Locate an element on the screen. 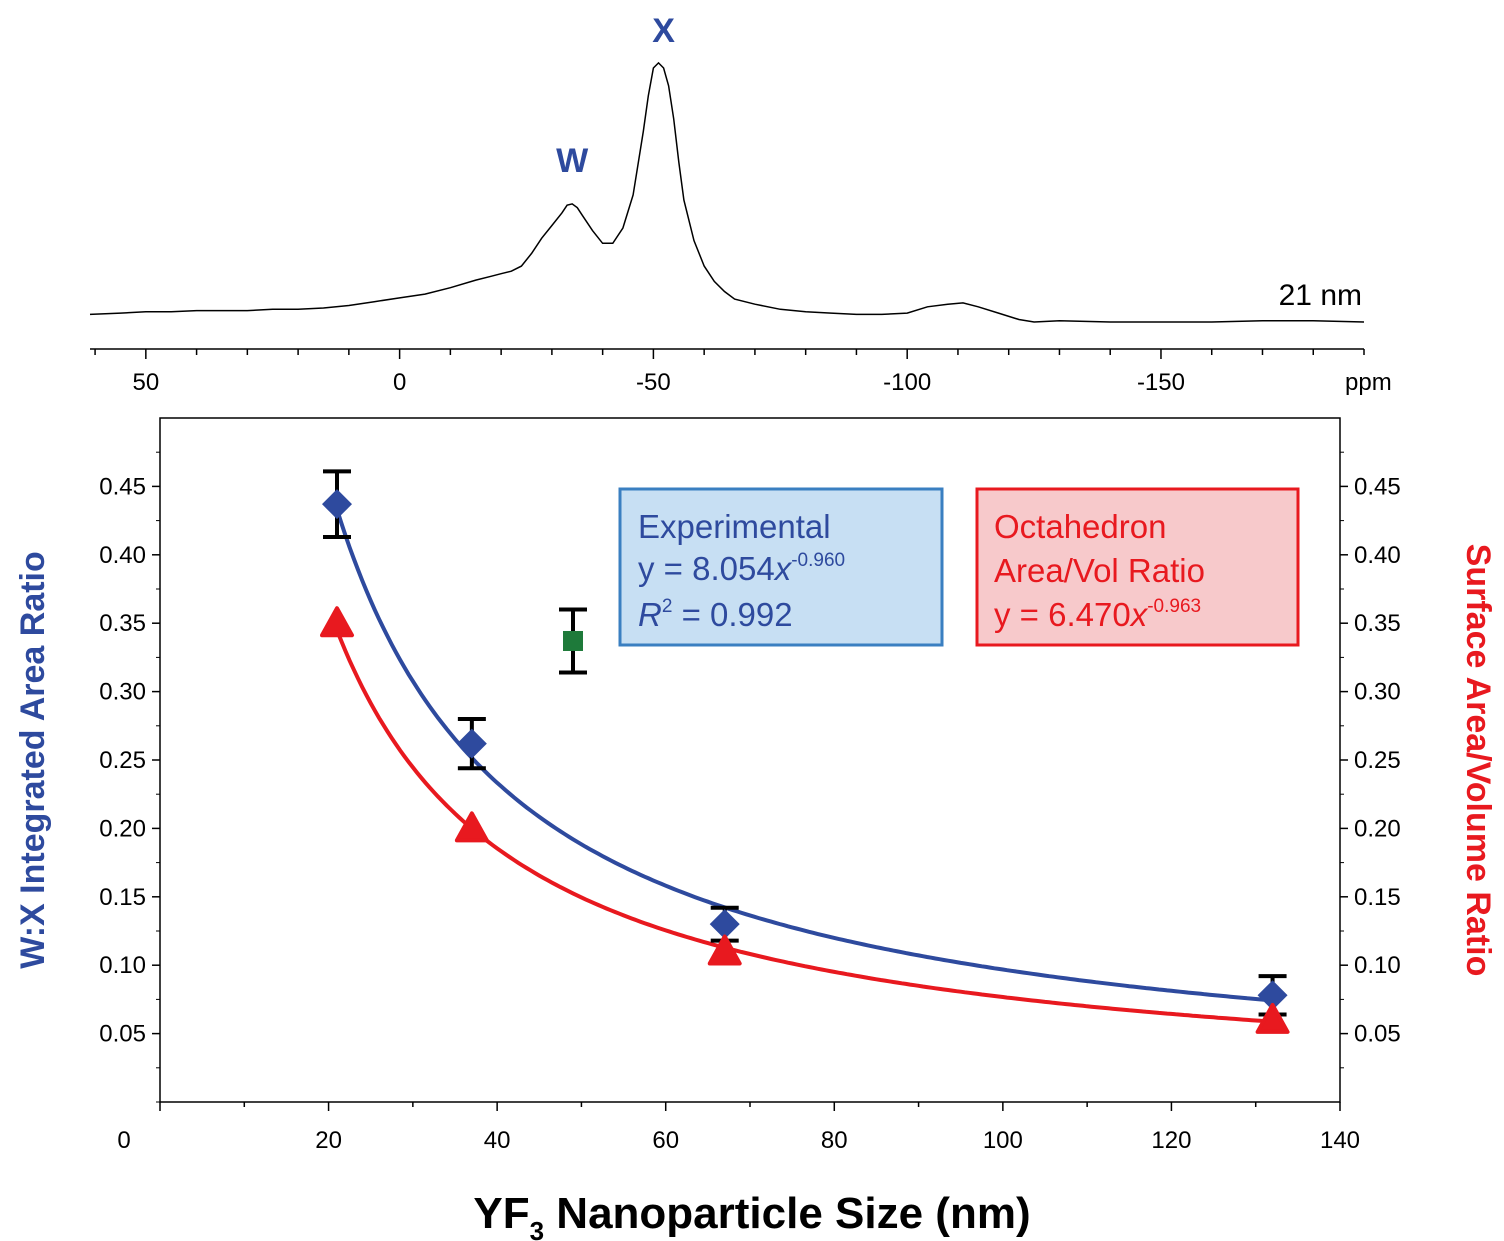 The width and height of the screenshot is (1504, 1241). right-y-tick-label: 0.20 is located at coordinates (1377, 828).